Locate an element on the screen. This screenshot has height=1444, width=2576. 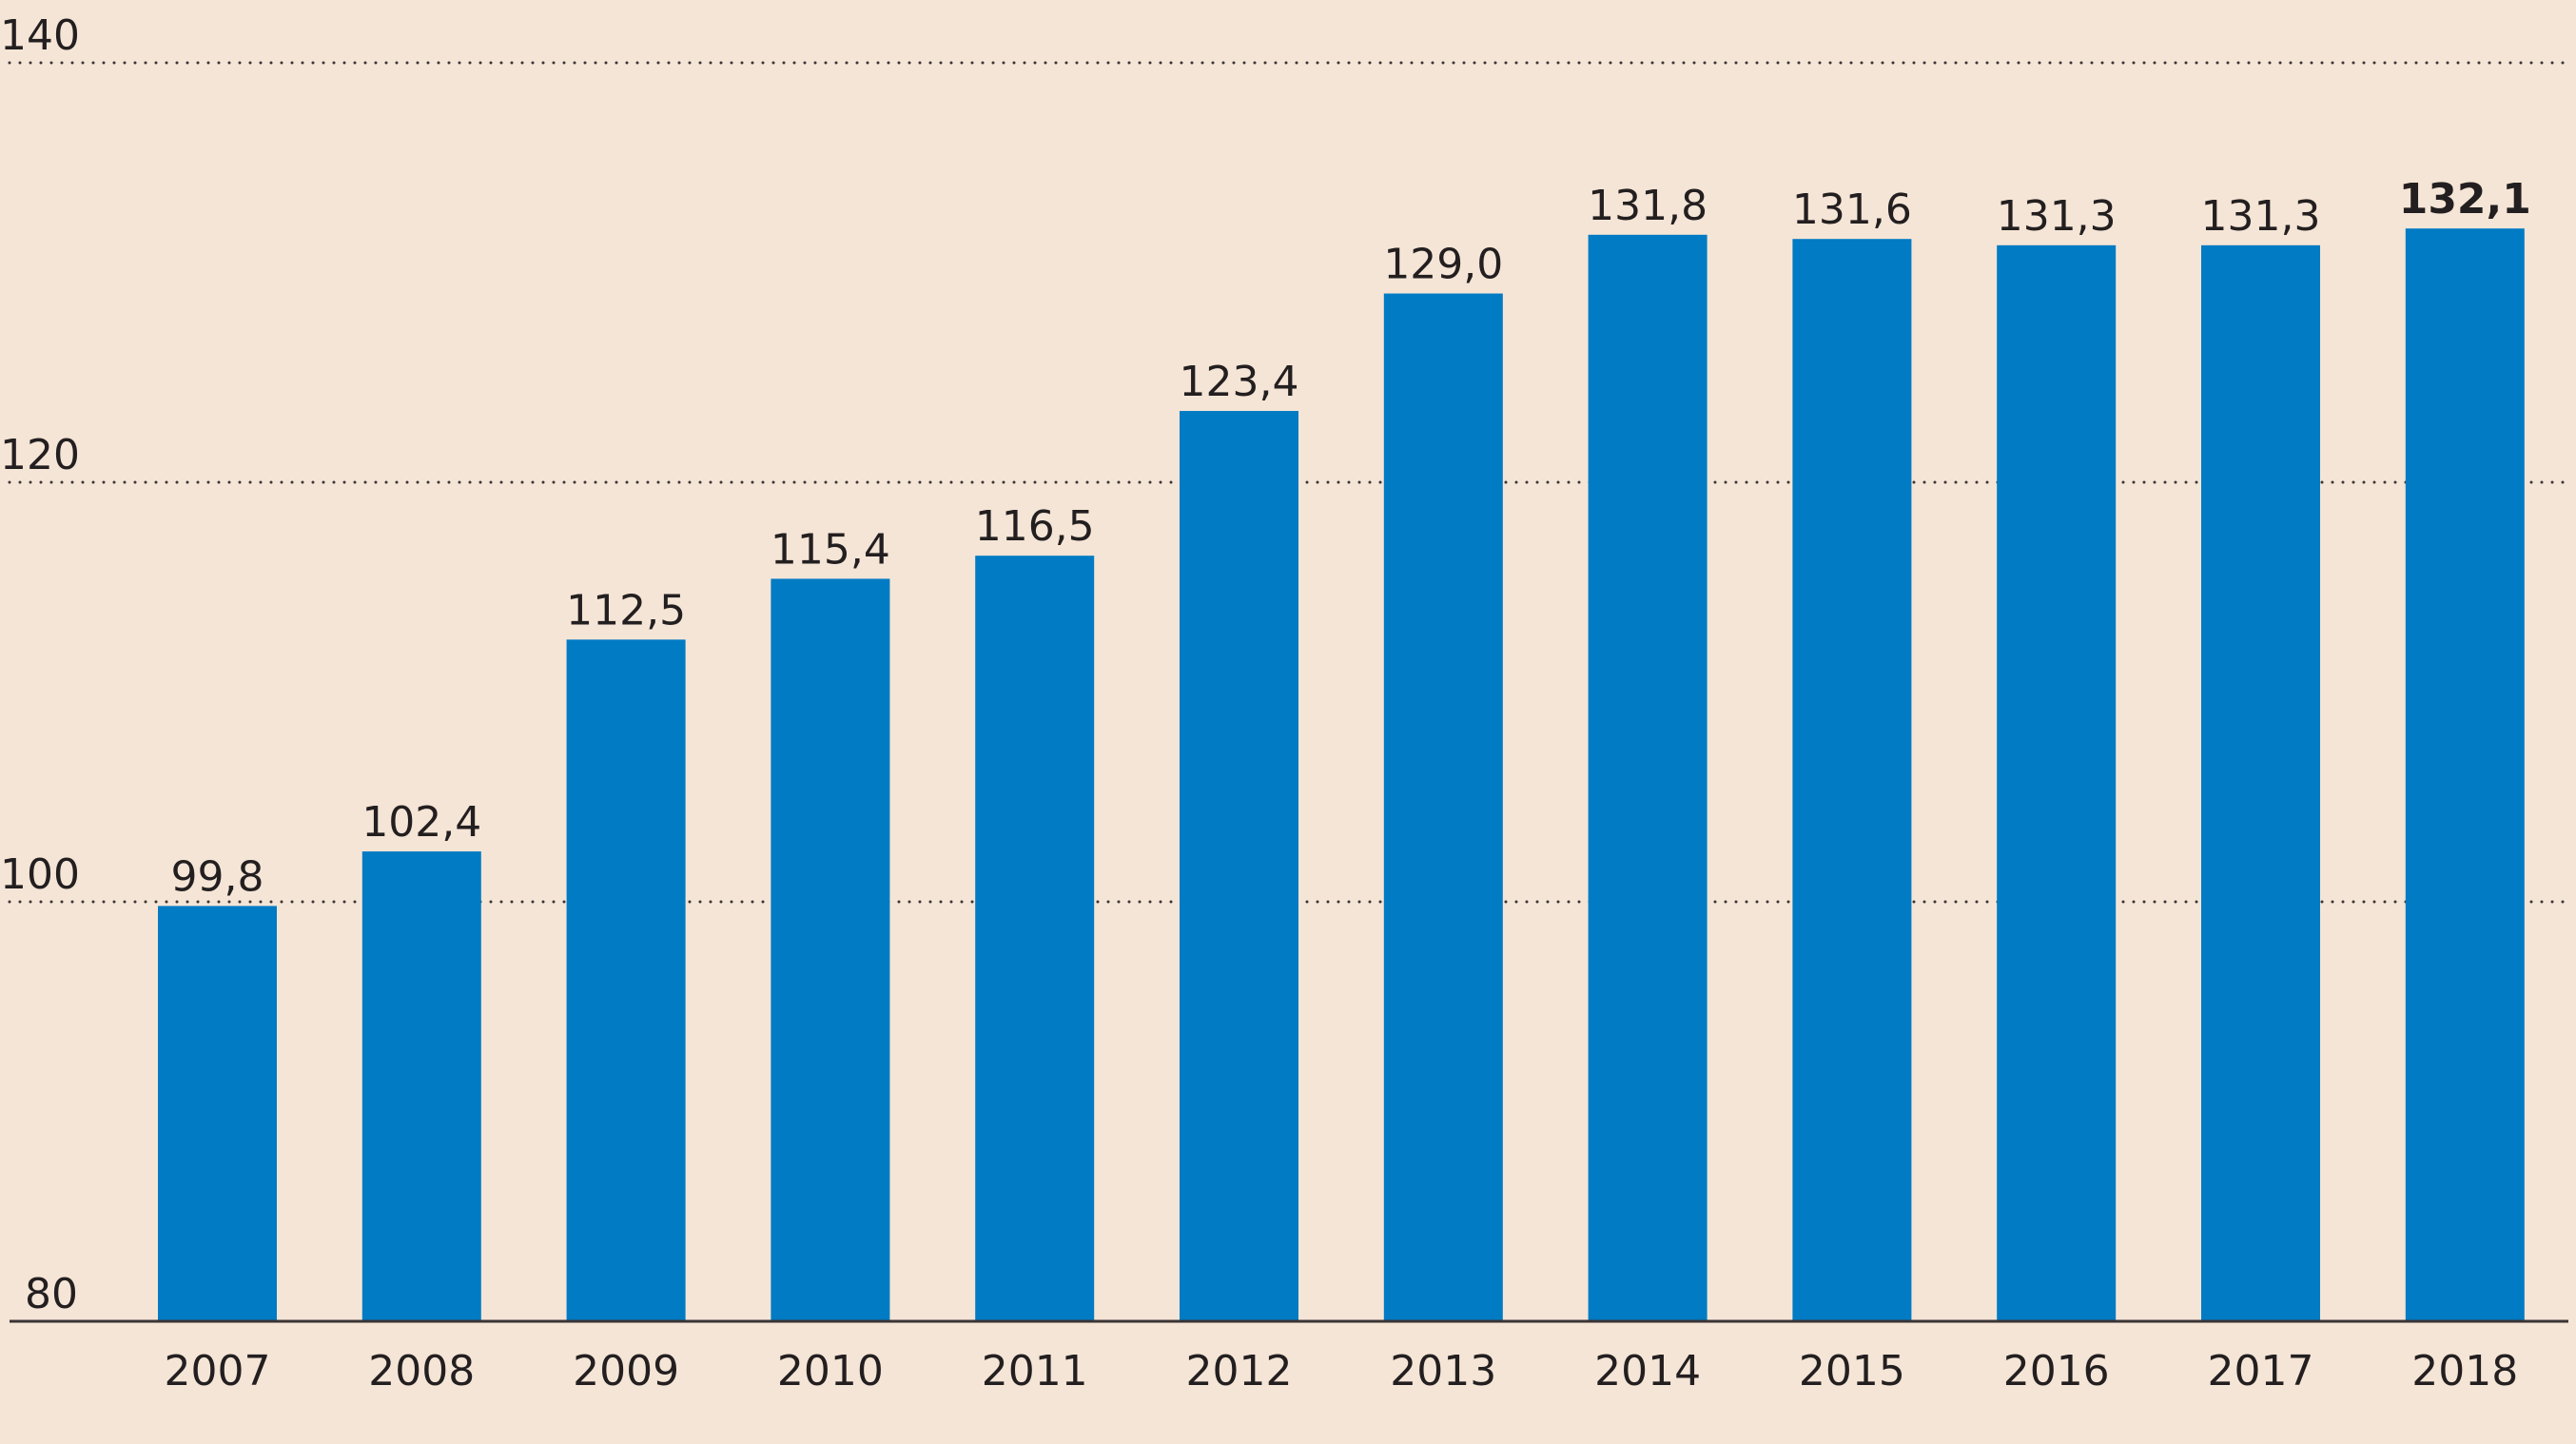
data-label-2011: 116,5 is located at coordinates (1035, 526).